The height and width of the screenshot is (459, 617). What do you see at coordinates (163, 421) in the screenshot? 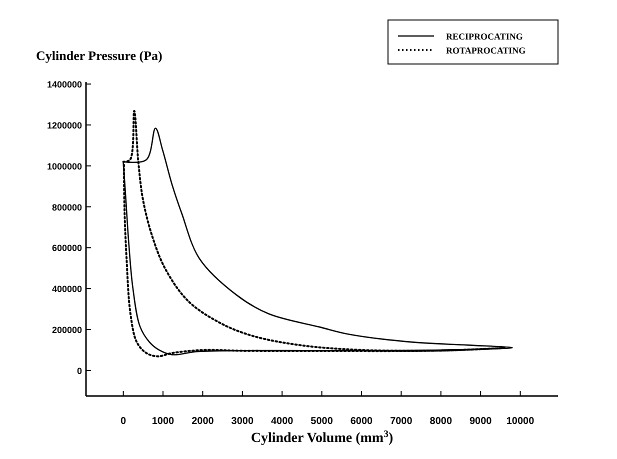
I see `x-tick-label: 1000` at bounding box center [163, 421].